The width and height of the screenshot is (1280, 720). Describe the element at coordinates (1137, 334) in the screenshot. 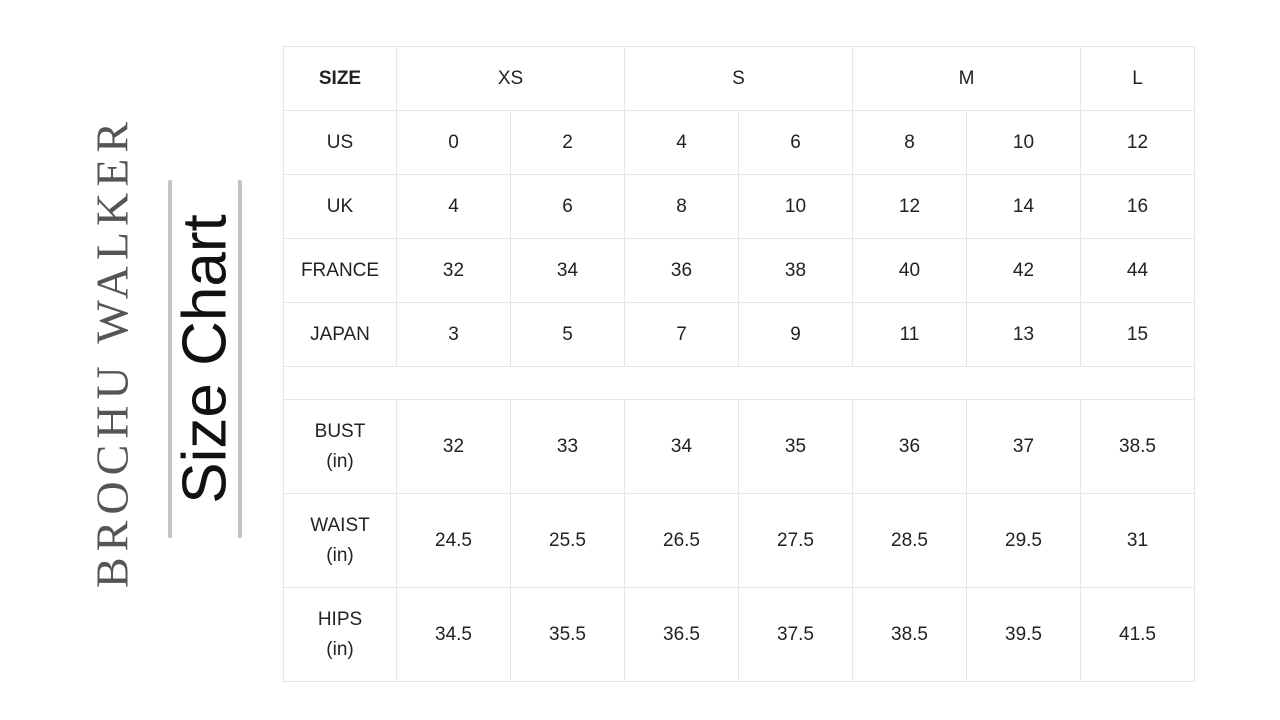

I see `table-cell: 15` at that location.